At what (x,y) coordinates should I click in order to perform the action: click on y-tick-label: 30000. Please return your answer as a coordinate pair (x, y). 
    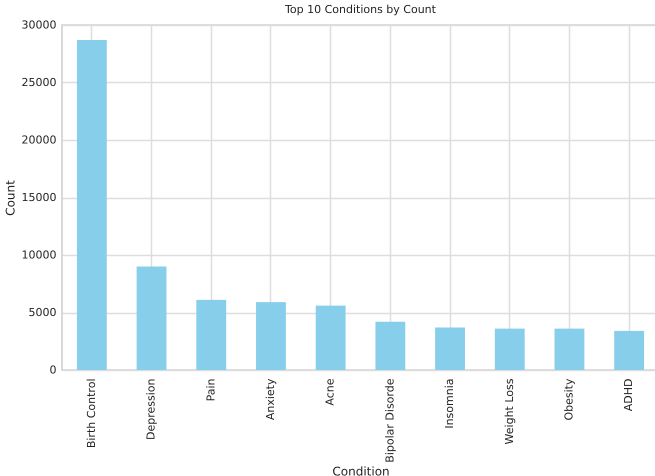
    Looking at the image, I should click on (39, 25).